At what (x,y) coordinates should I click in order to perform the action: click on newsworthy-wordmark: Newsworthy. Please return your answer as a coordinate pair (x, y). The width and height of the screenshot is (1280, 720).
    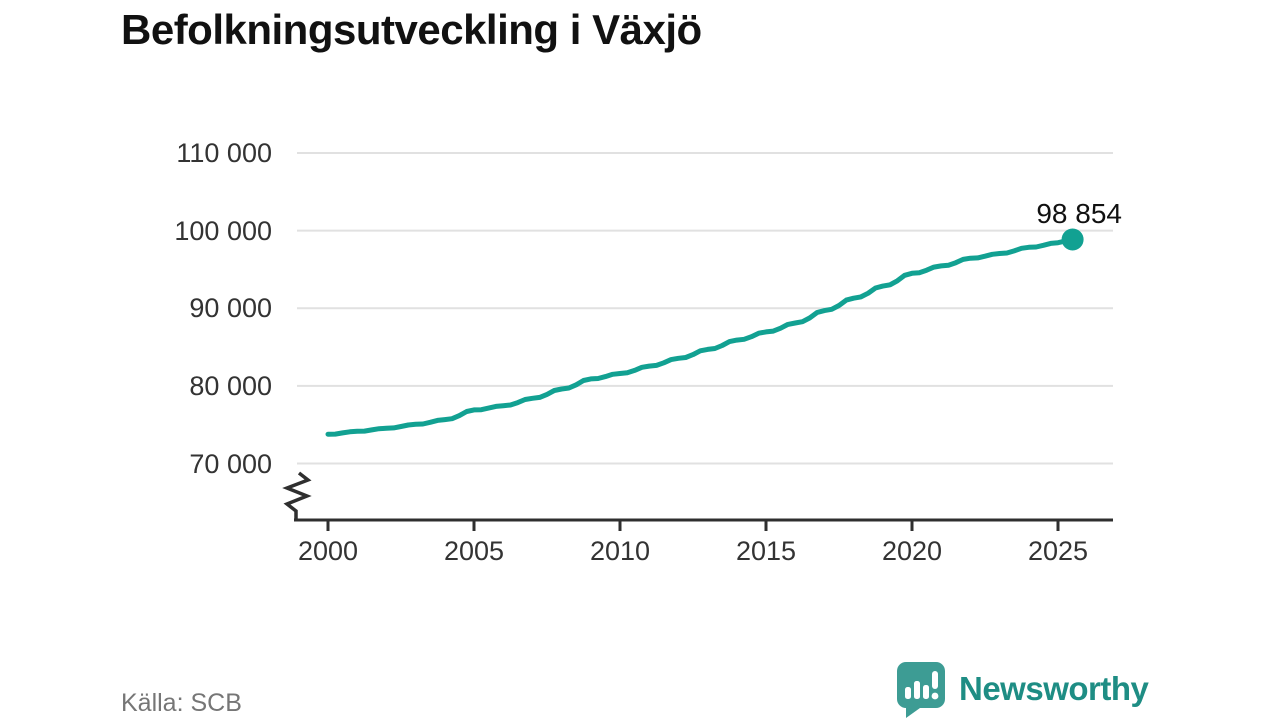
    Looking at the image, I should click on (1054, 688).